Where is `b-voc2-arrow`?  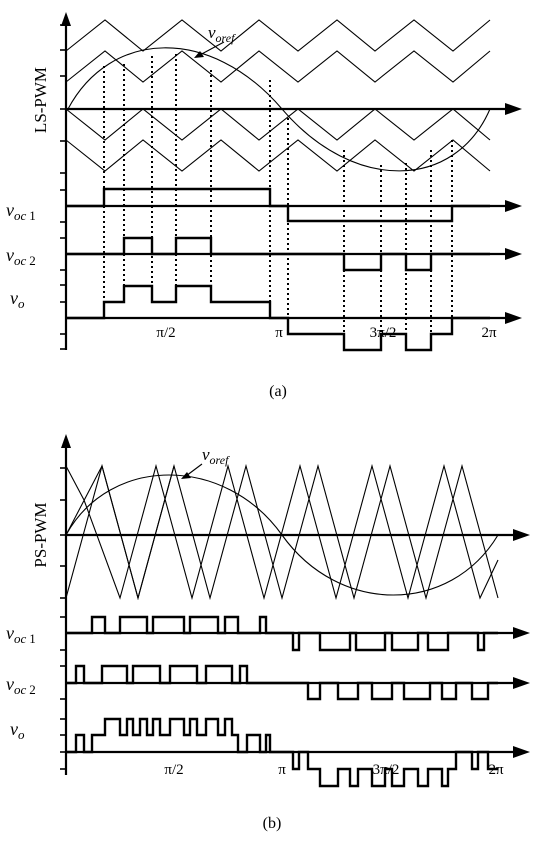
b-voc2-arrow is located at coordinates (521, 683).